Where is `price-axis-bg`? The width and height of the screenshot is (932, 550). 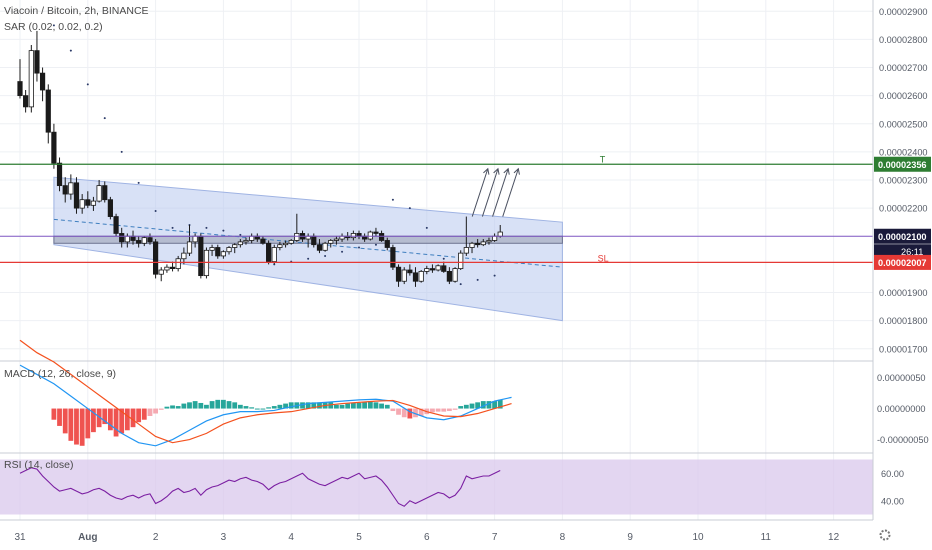 price-axis-bg is located at coordinates (902, 275).